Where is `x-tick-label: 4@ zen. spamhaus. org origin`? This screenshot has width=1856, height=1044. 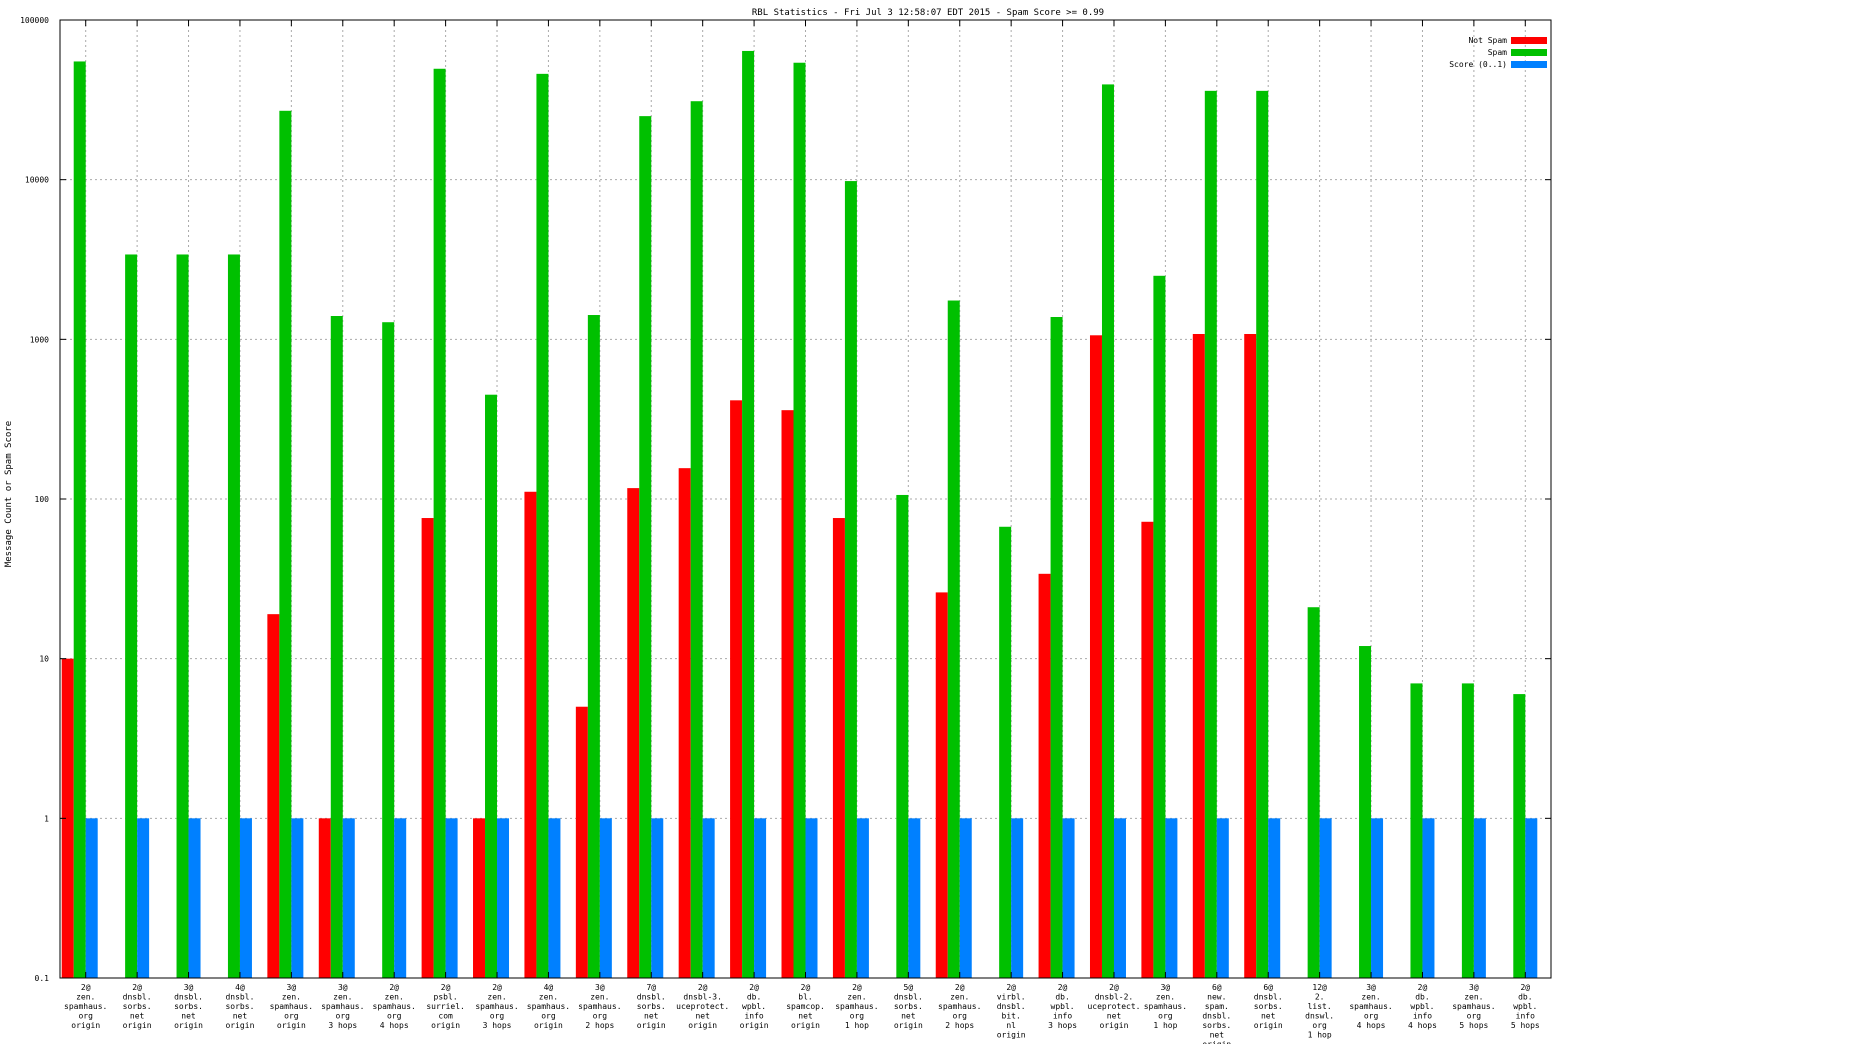 x-tick-label: 4@ zen. spamhaus. org origin is located at coordinates (548, 1006).